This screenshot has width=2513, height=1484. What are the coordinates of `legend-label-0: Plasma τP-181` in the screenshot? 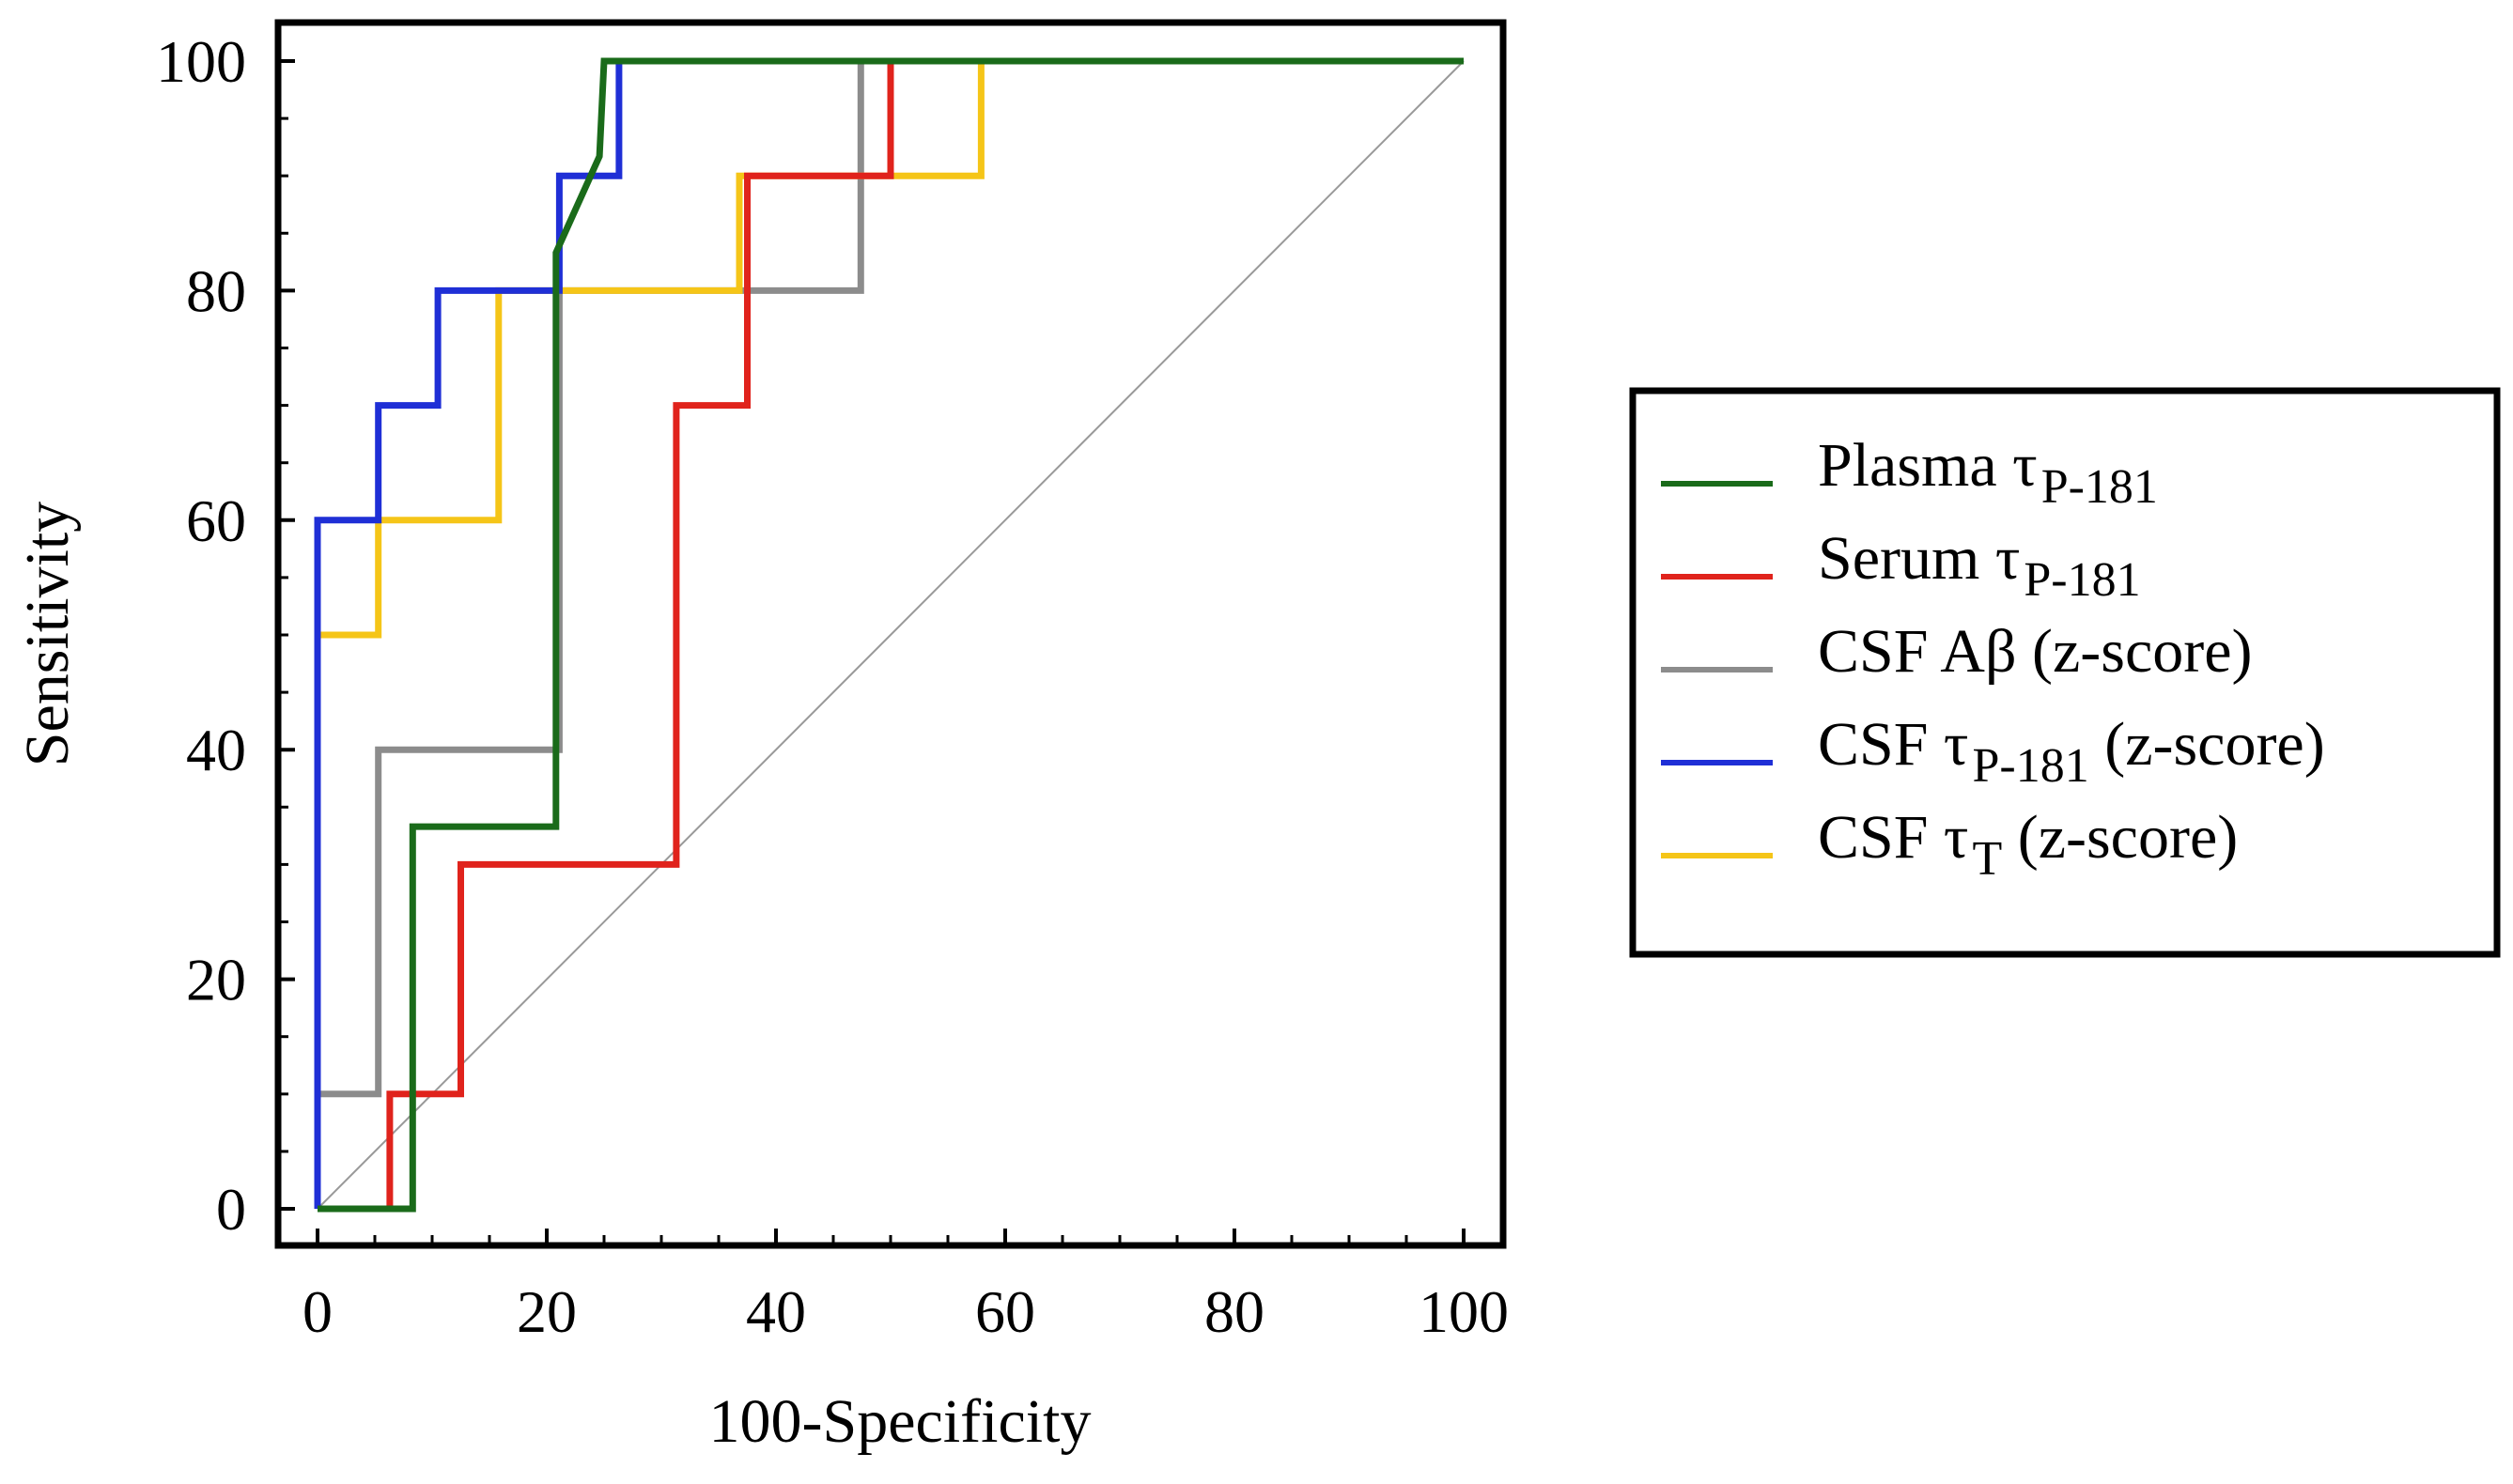 It's located at (1988, 472).